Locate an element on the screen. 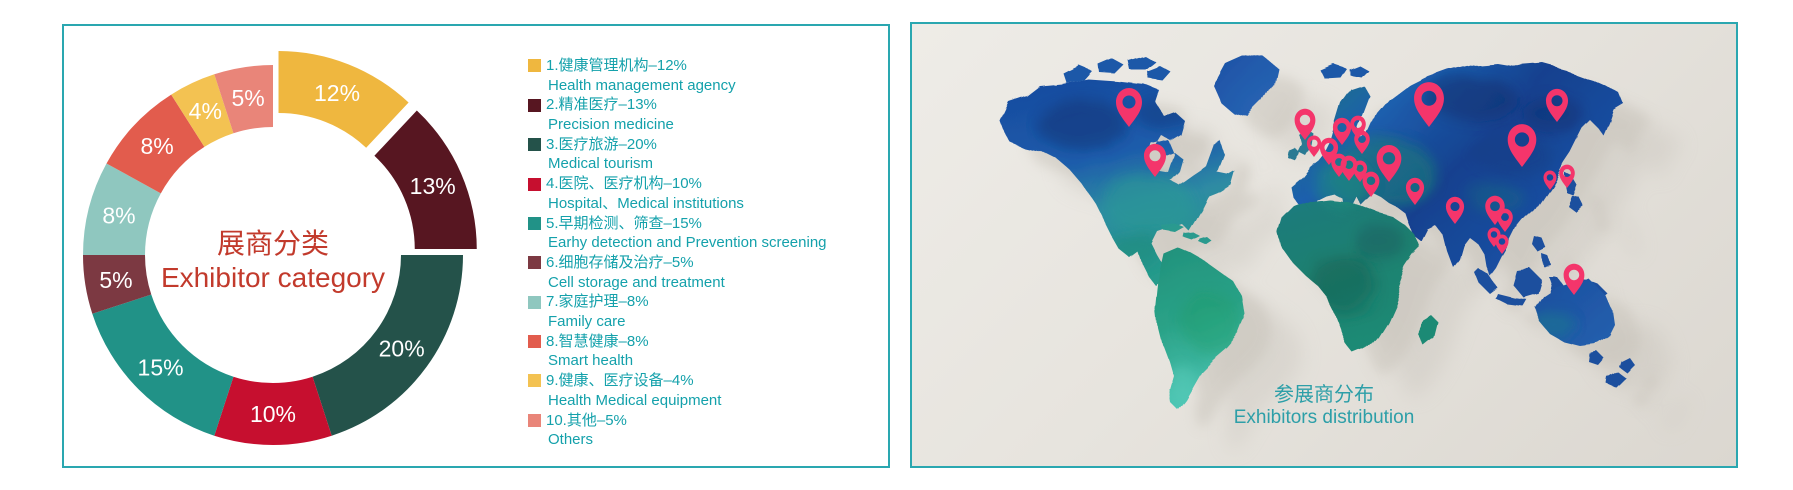 The height and width of the screenshot is (490, 1793). legend-item-6: 6.细胞存储及治疗–5% Cell storage and treatment is located at coordinates (677, 272).